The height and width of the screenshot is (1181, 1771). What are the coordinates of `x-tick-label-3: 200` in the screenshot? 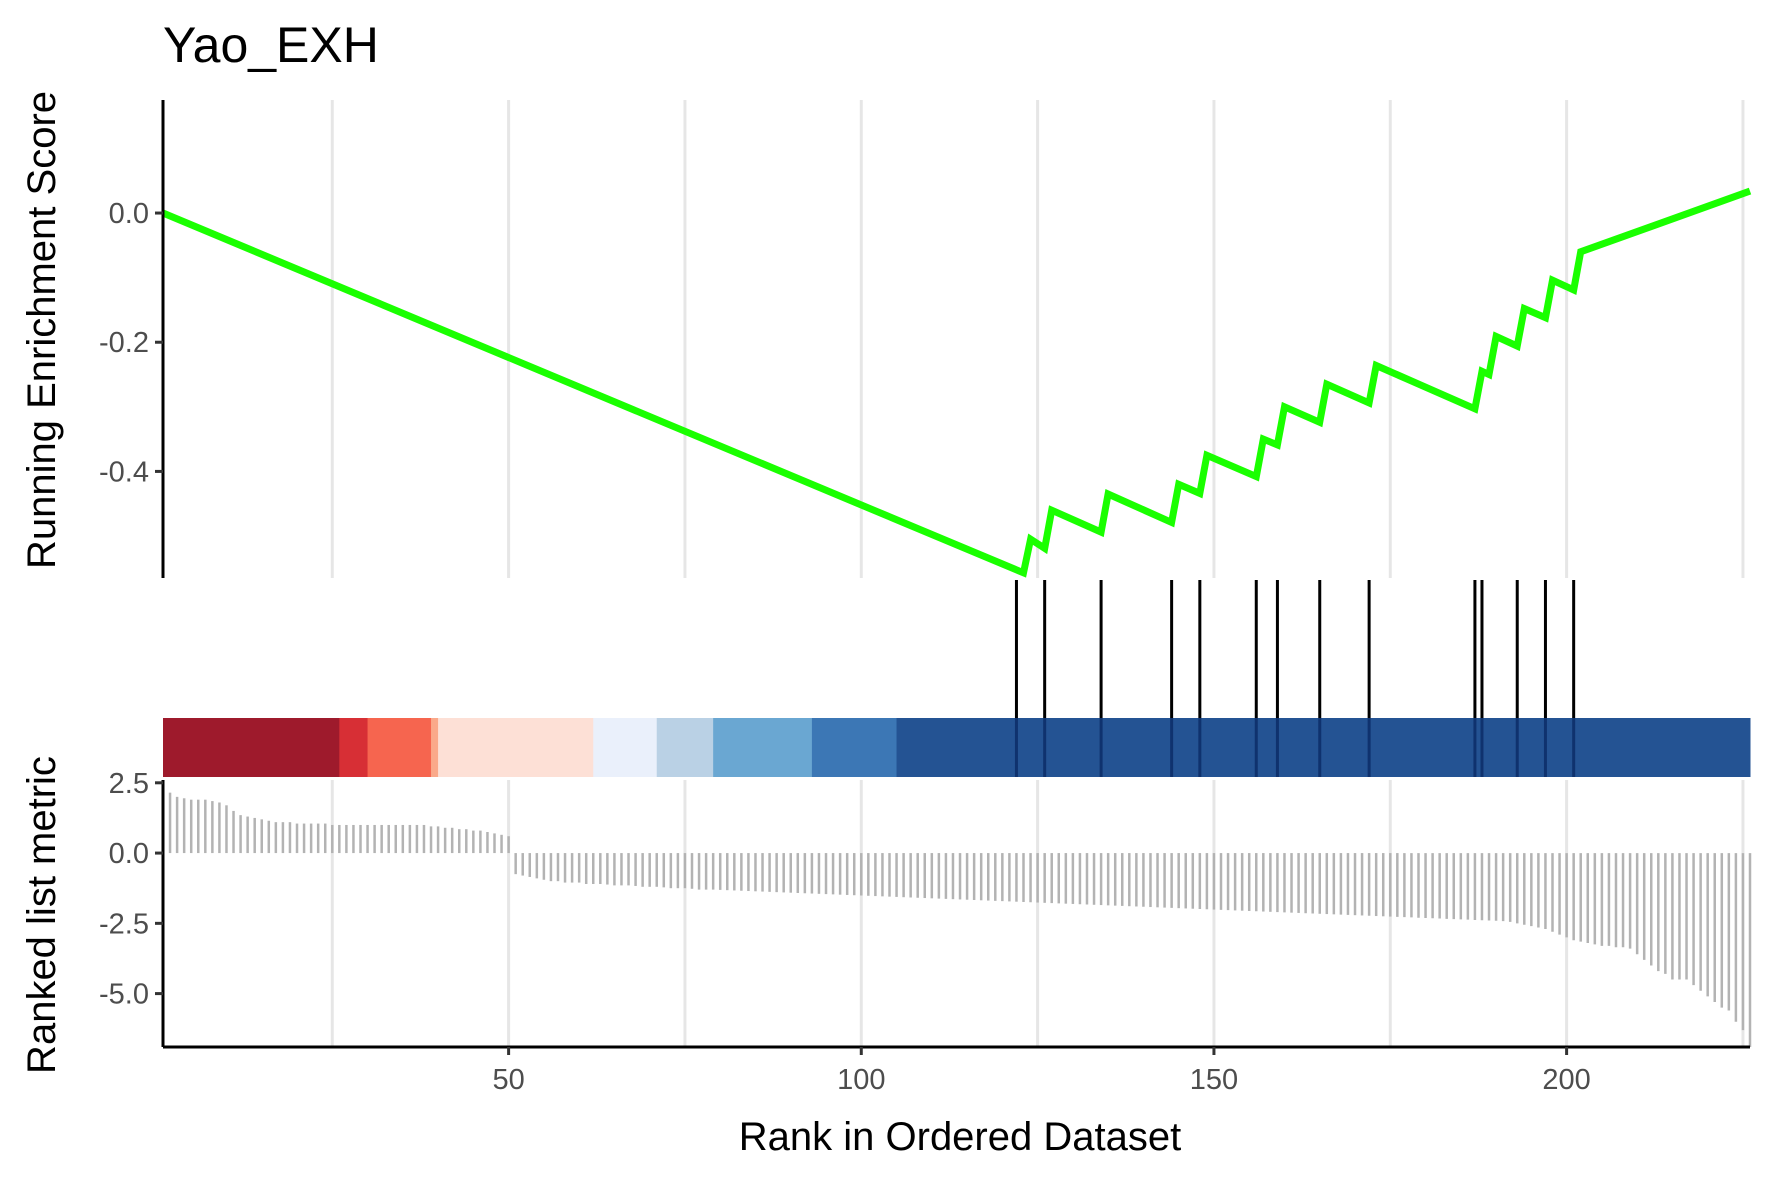 It's located at (1566, 1080).